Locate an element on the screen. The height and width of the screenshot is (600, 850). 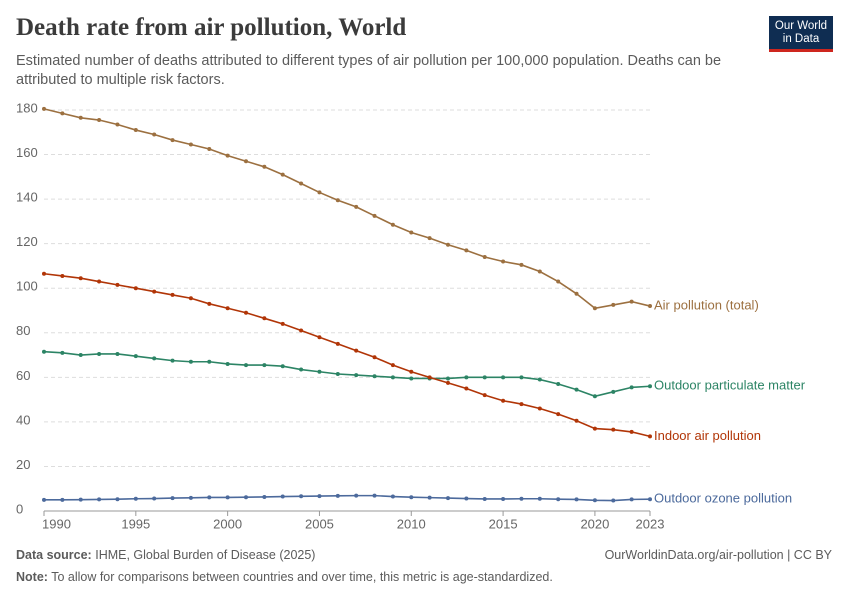
x-tick-label: 2005 is located at coordinates (319, 523).